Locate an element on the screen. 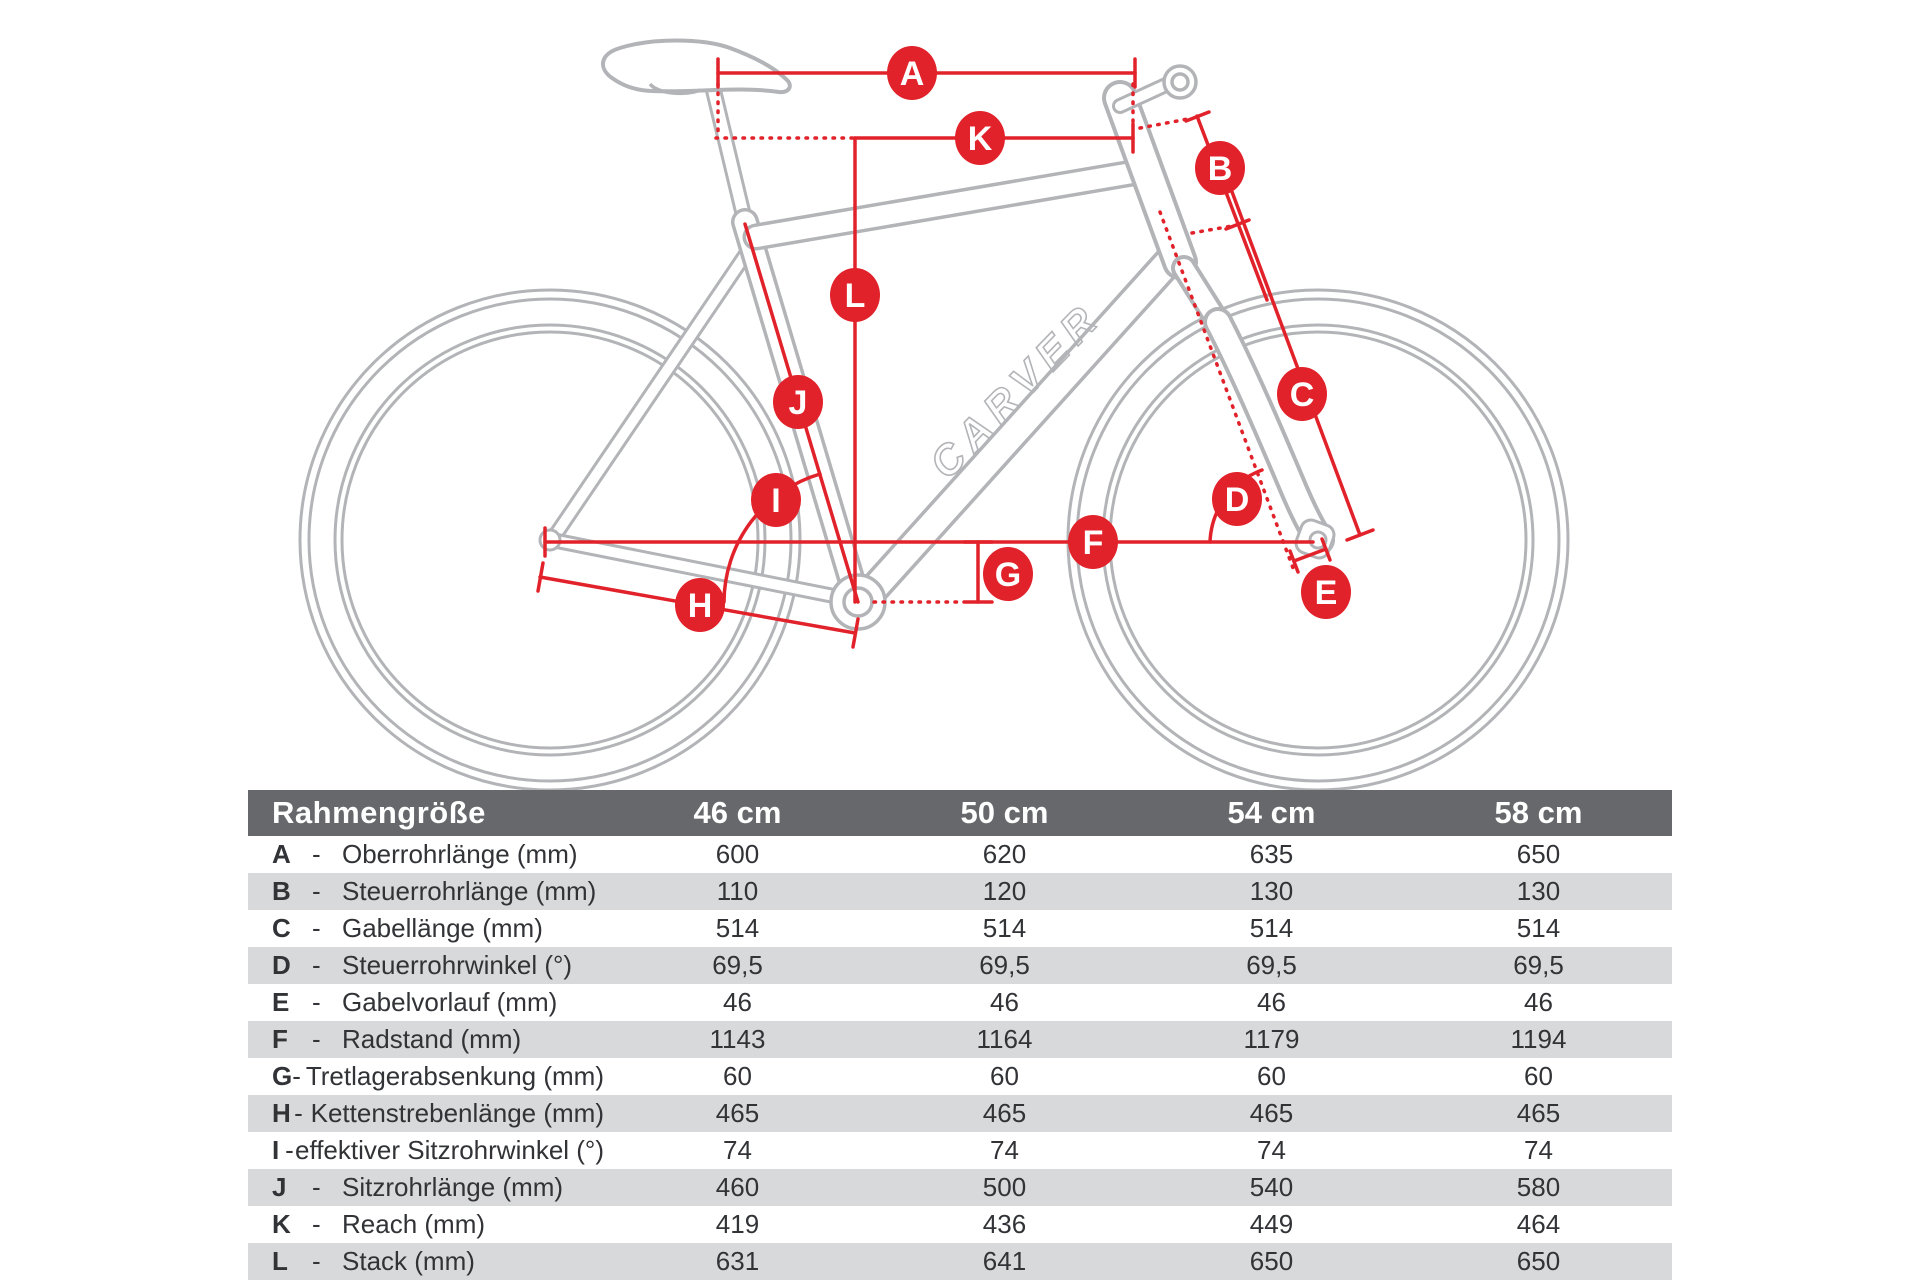  table-header-col-58-cm: 58 cm is located at coordinates (1538, 812).